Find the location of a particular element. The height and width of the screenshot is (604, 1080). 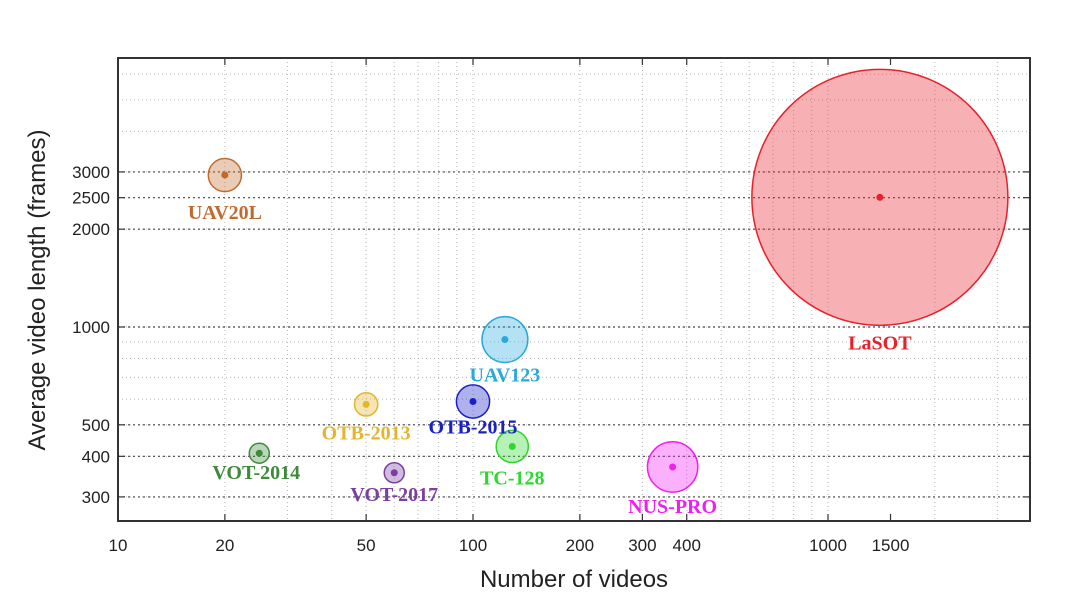

point-label-lasot: LaSOT is located at coordinates (880, 343).